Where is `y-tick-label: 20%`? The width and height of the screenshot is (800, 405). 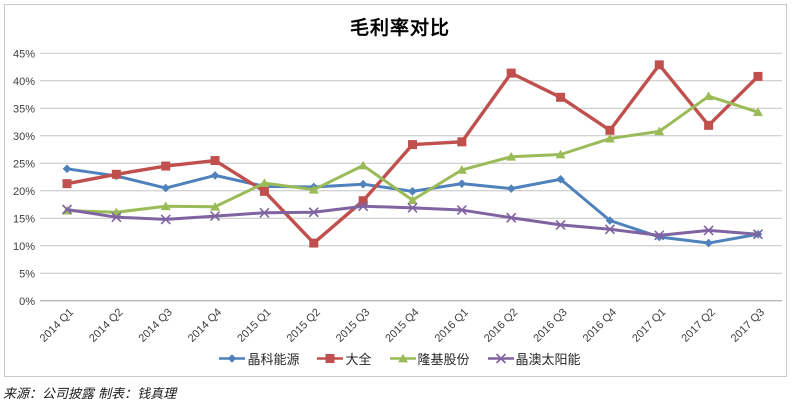
y-tick-label: 20% is located at coordinates (24, 192).